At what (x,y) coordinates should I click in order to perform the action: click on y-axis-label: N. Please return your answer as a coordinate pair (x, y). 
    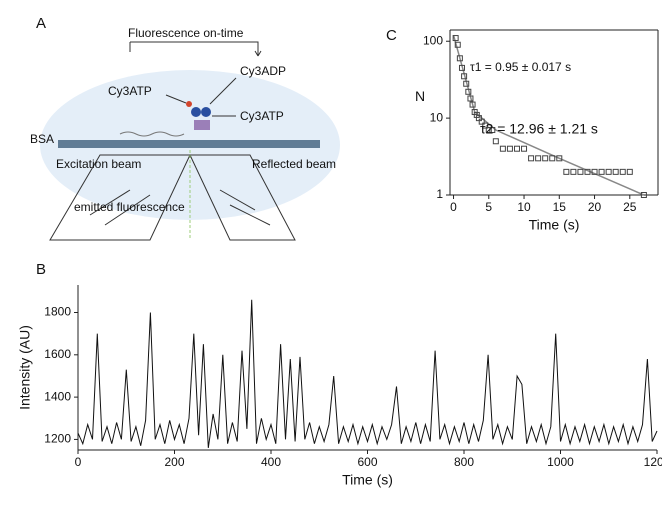
    Looking at the image, I should click on (420, 96).